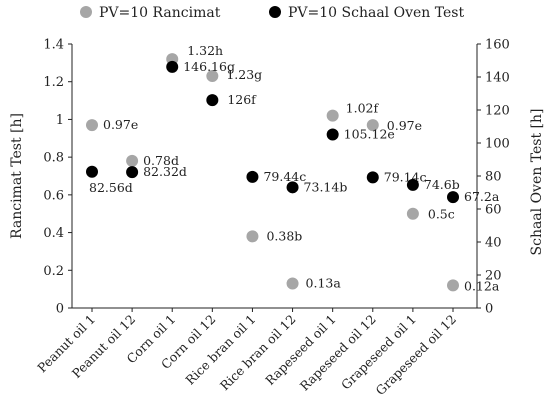 The image size is (550, 403). I want to click on data-label: 126f, so click(242, 99).